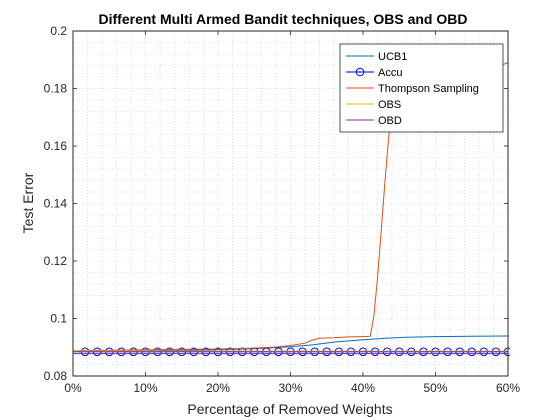  Describe the element at coordinates (428, 89) in the screenshot. I see `legend-label-thompson-sampling: Thompson Sampling` at that location.